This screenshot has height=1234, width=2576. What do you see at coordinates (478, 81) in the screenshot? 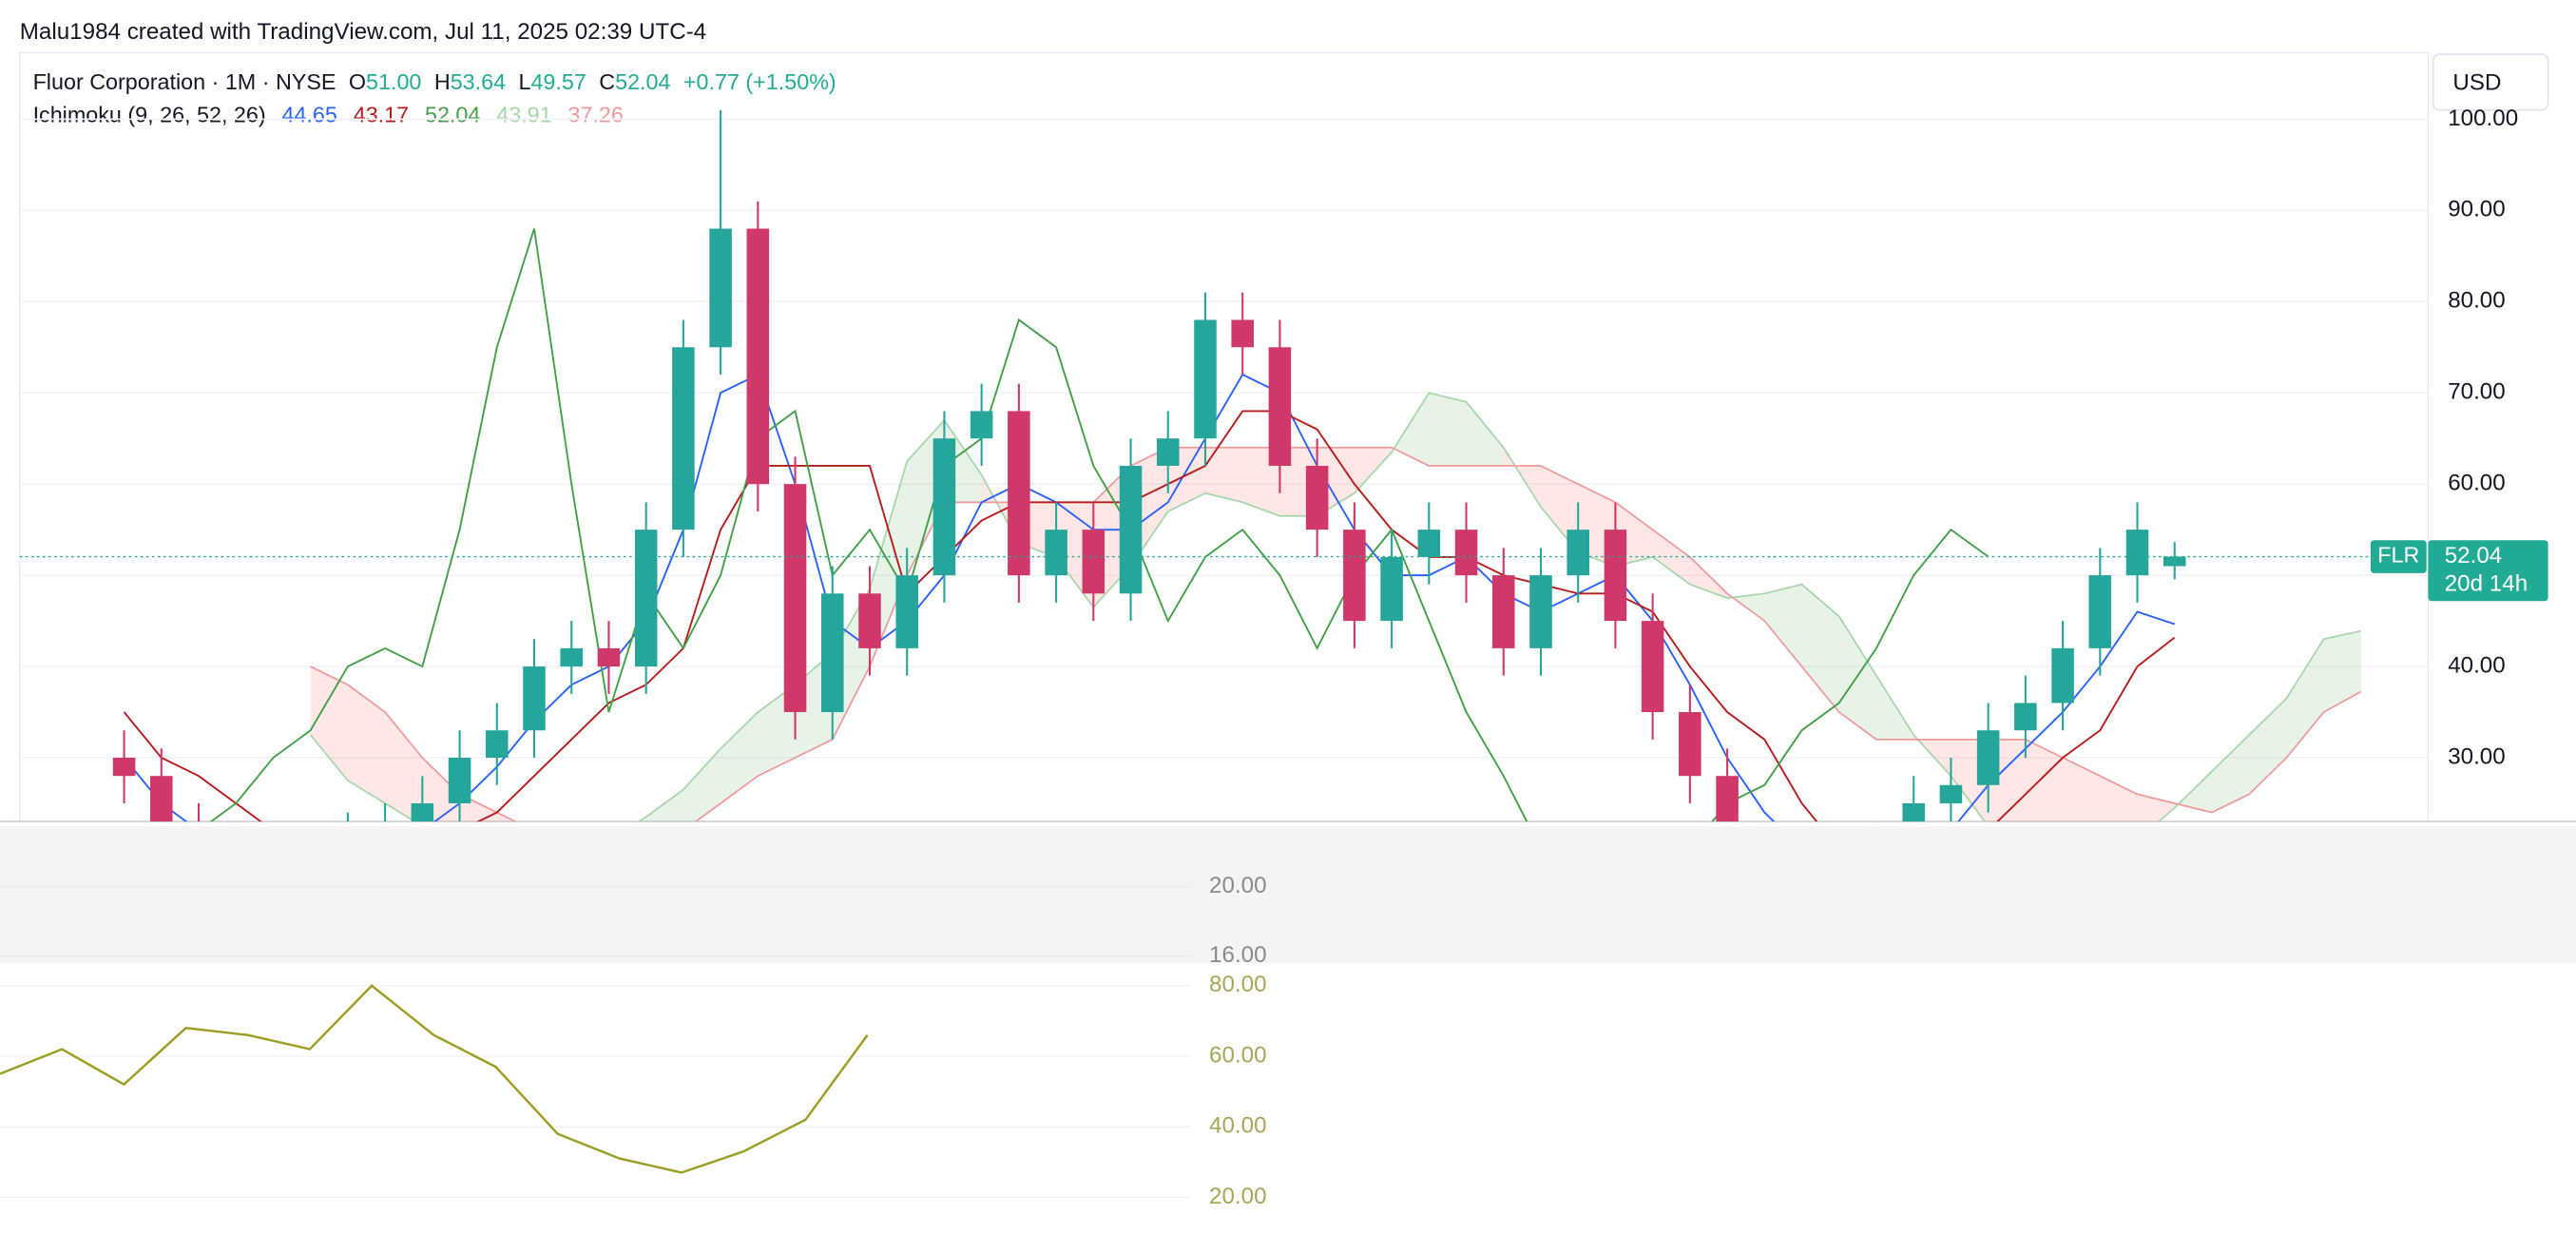
I see `ohlc-value: 53.64` at bounding box center [478, 81].